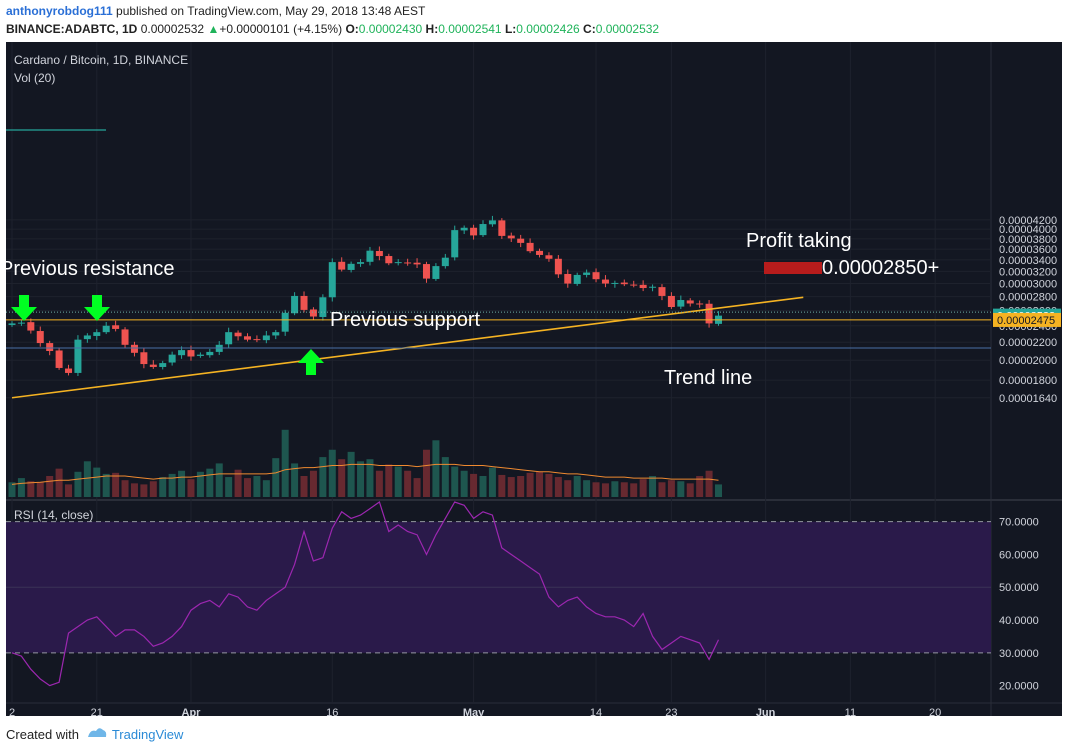 This screenshot has width=1069, height=751. Describe the element at coordinates (147, 734) in the screenshot. I see `tradingview-link: TradingView` at that location.